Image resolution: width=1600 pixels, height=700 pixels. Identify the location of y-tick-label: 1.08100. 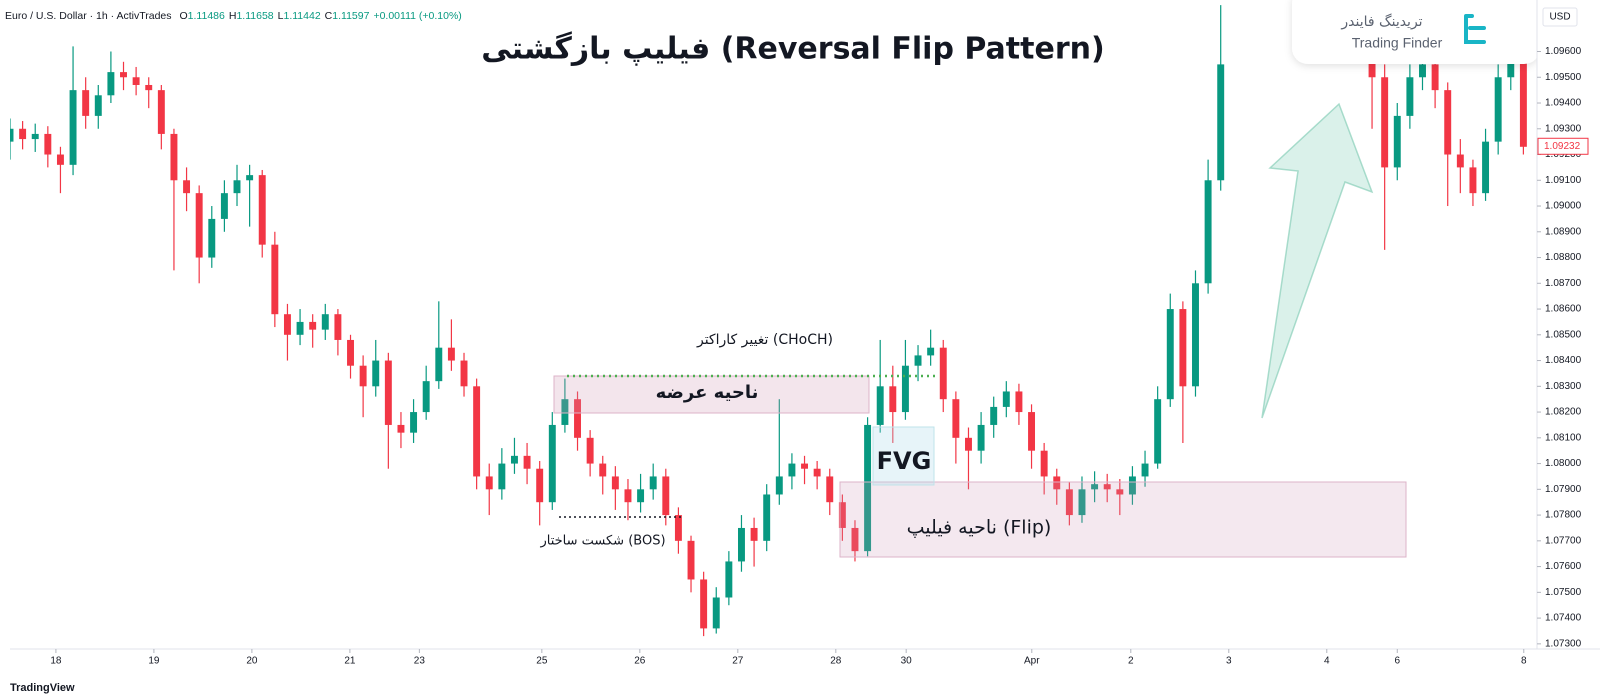
(1563, 437).